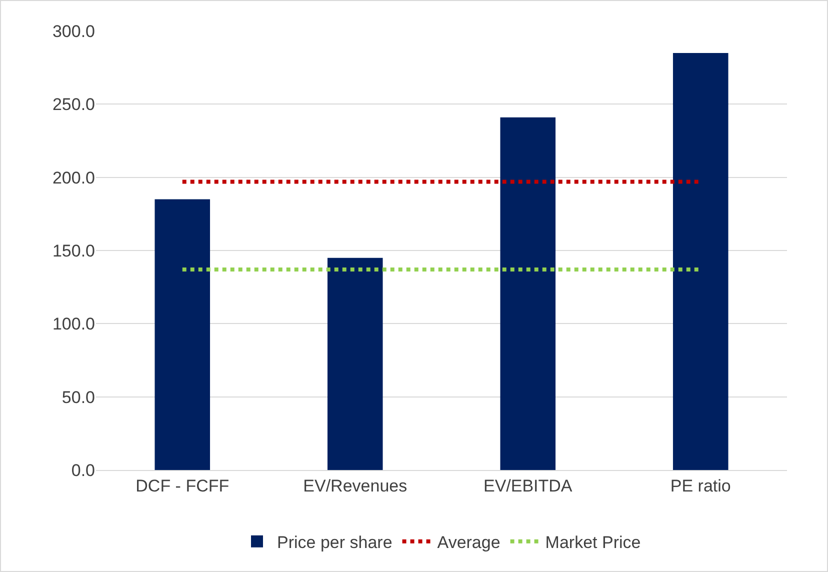  I want to click on y-tick-label: 250.0, so click(73, 104).